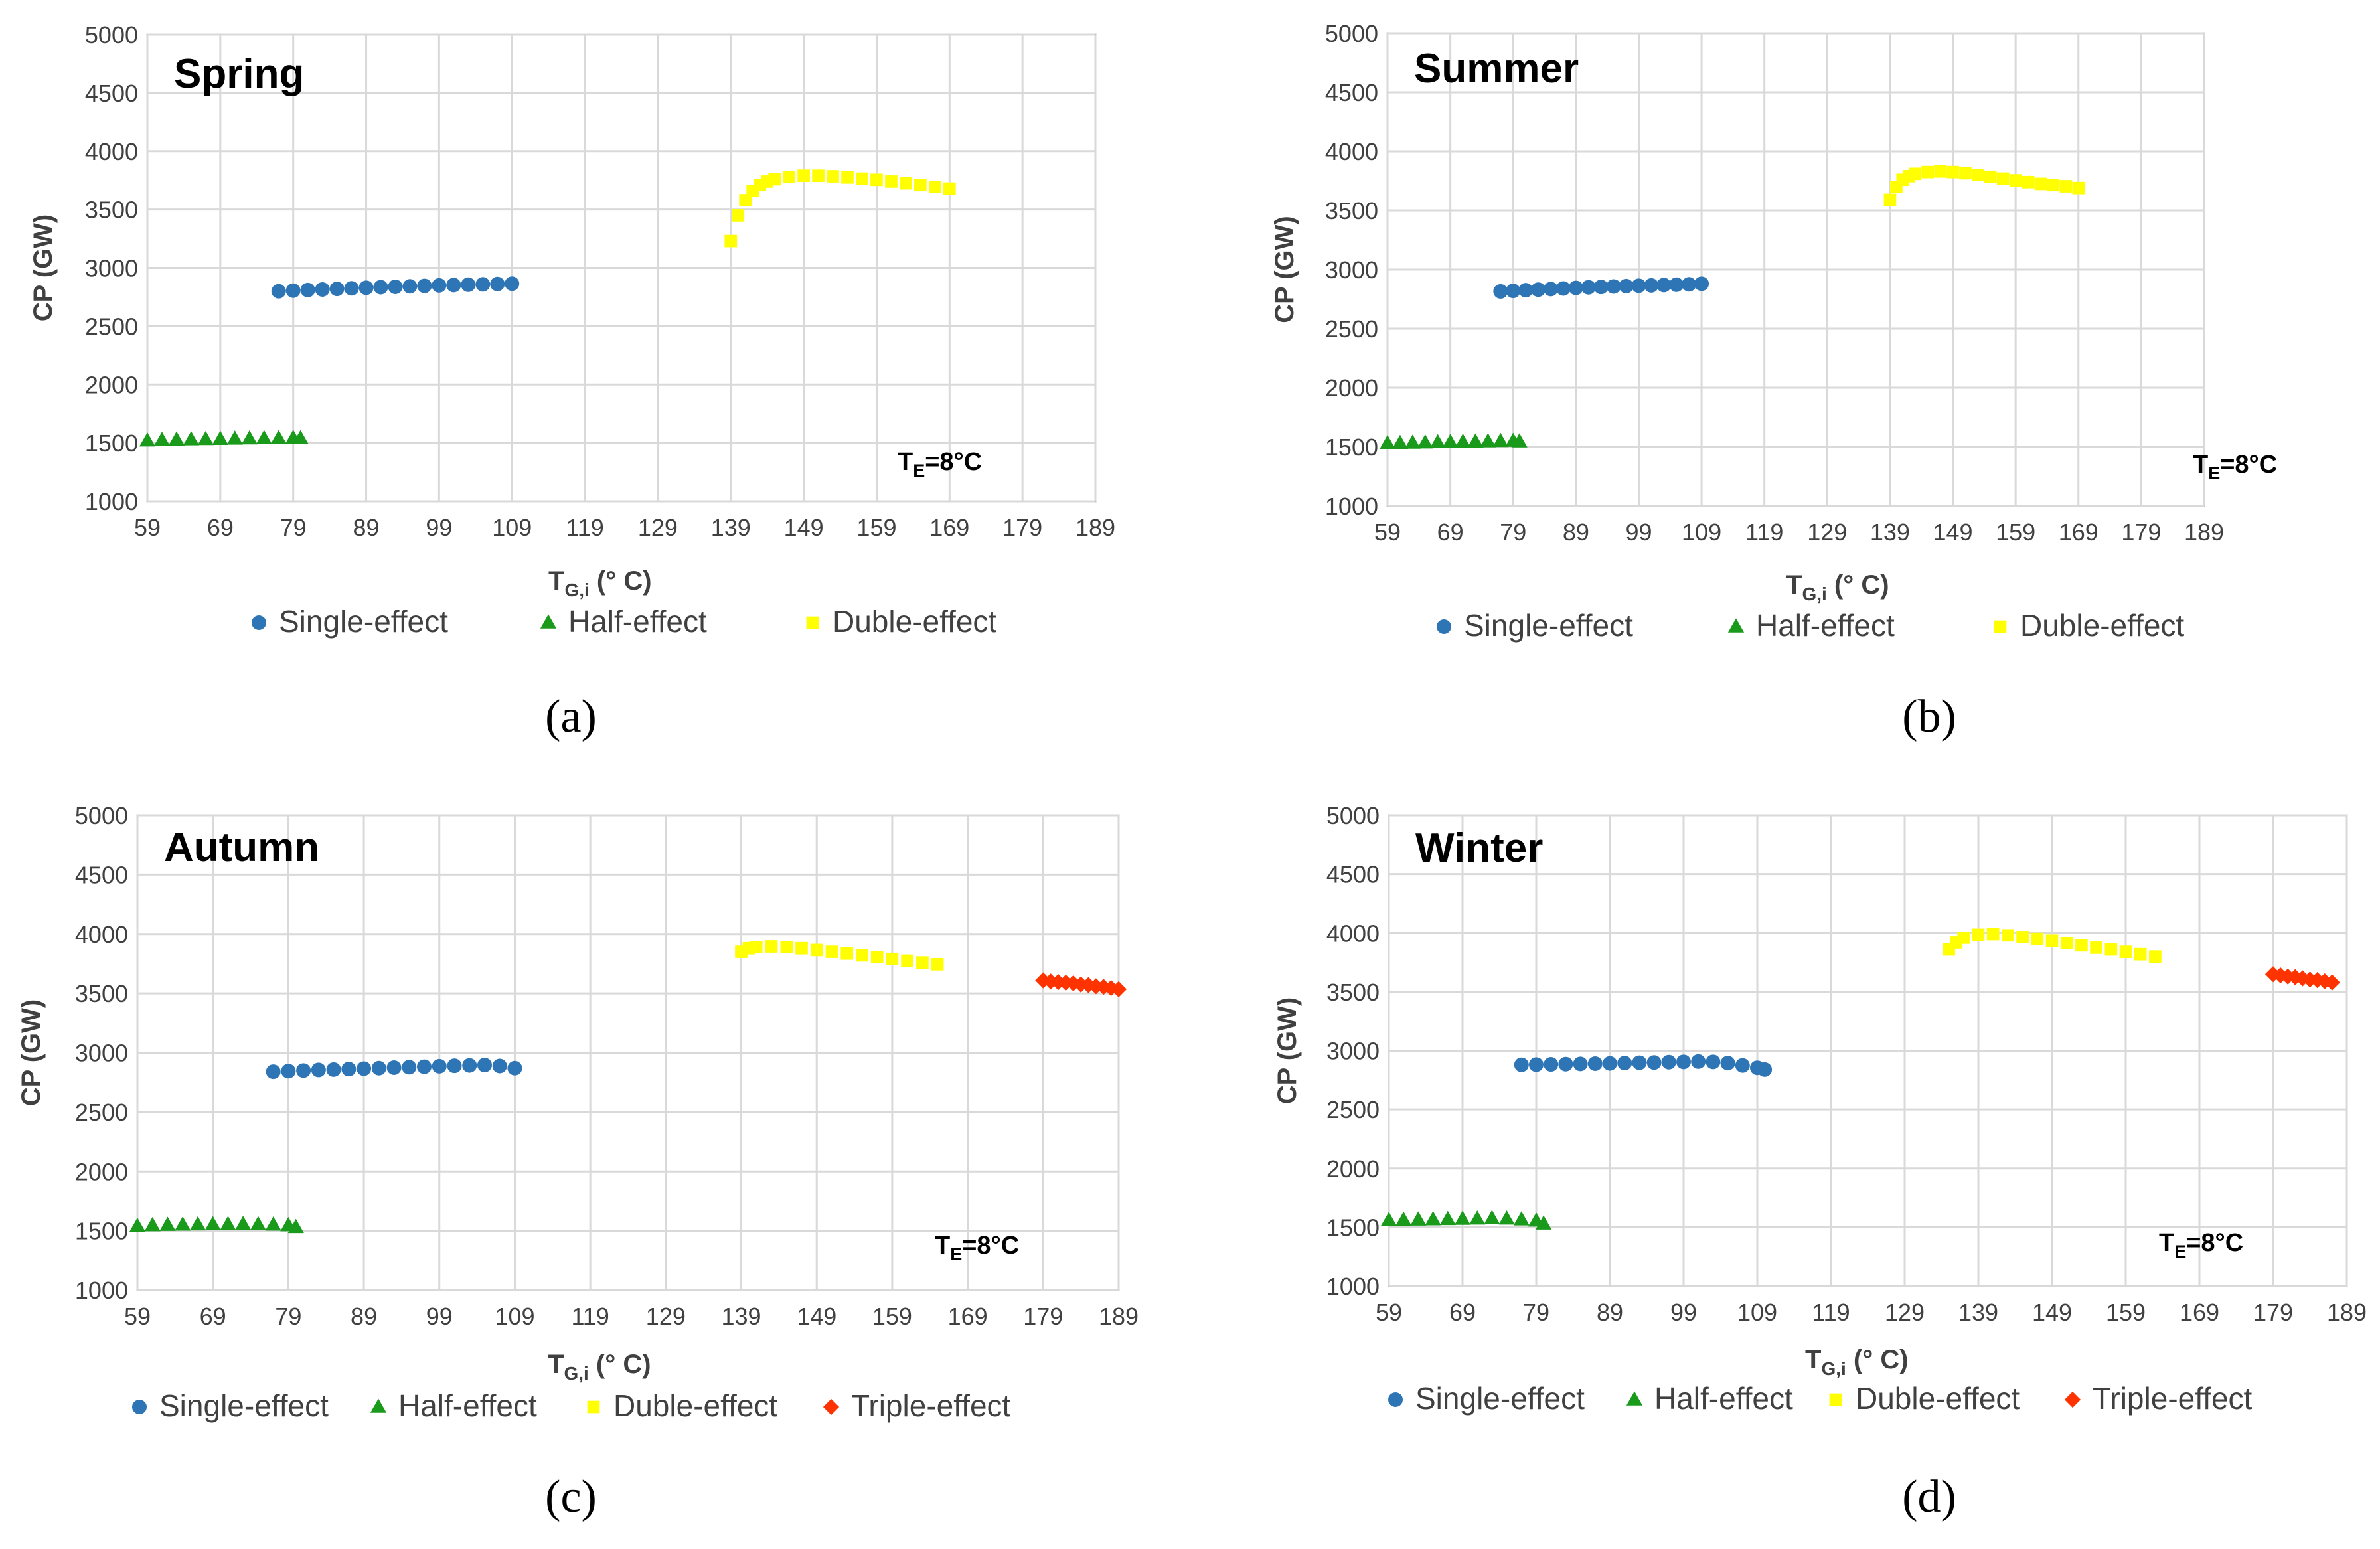 The image size is (2380, 1549). What do you see at coordinates (1683, 1312) in the screenshot?
I see `x-tick-label: 99` at bounding box center [1683, 1312].